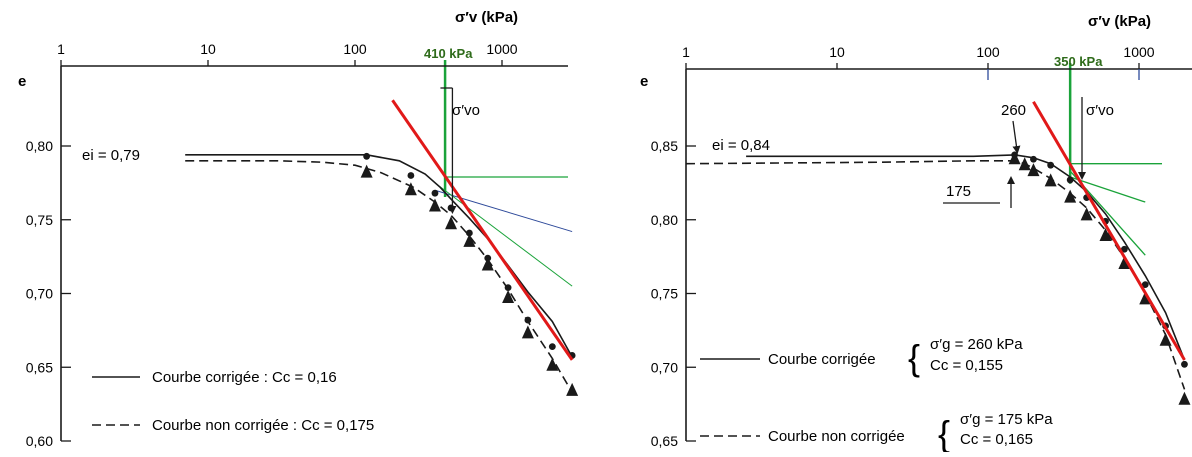 This screenshot has height=457, width=1192. I want to click on left-xtick-label-3: 1000, so click(501, 49).